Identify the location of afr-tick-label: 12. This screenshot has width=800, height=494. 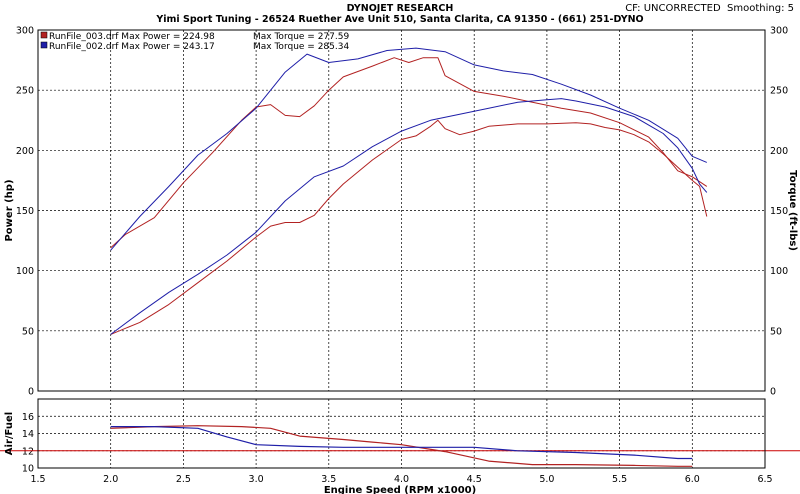
(28, 451).